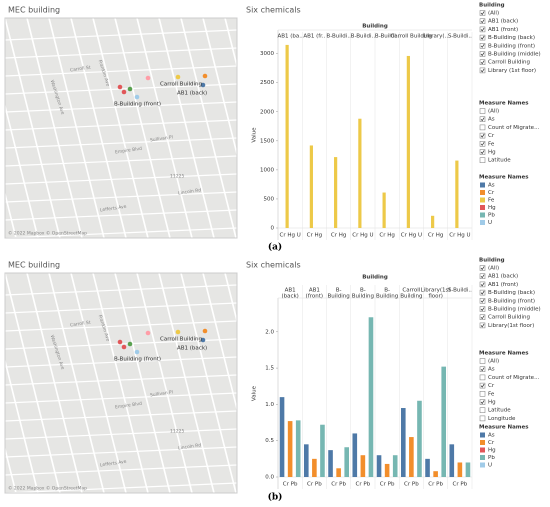 Image resolution: width=550 pixels, height=507 pixels. Describe the element at coordinates (387, 297) in the screenshot. I see `column-label: Building` at that location.